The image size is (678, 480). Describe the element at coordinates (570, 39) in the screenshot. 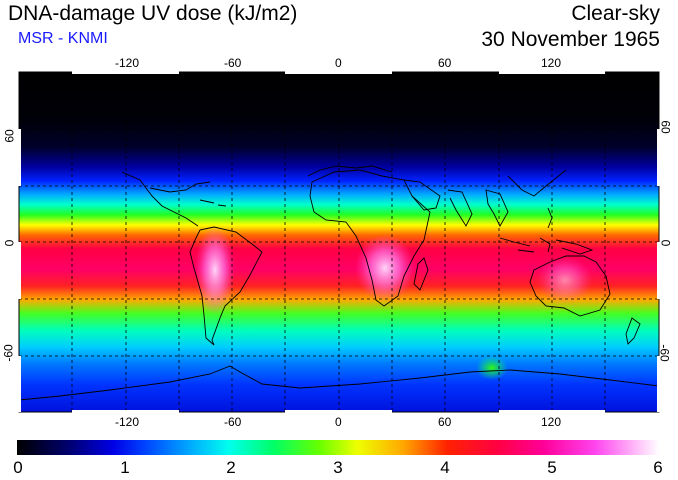

I see `map-date-label: 30 November 1965` at that location.